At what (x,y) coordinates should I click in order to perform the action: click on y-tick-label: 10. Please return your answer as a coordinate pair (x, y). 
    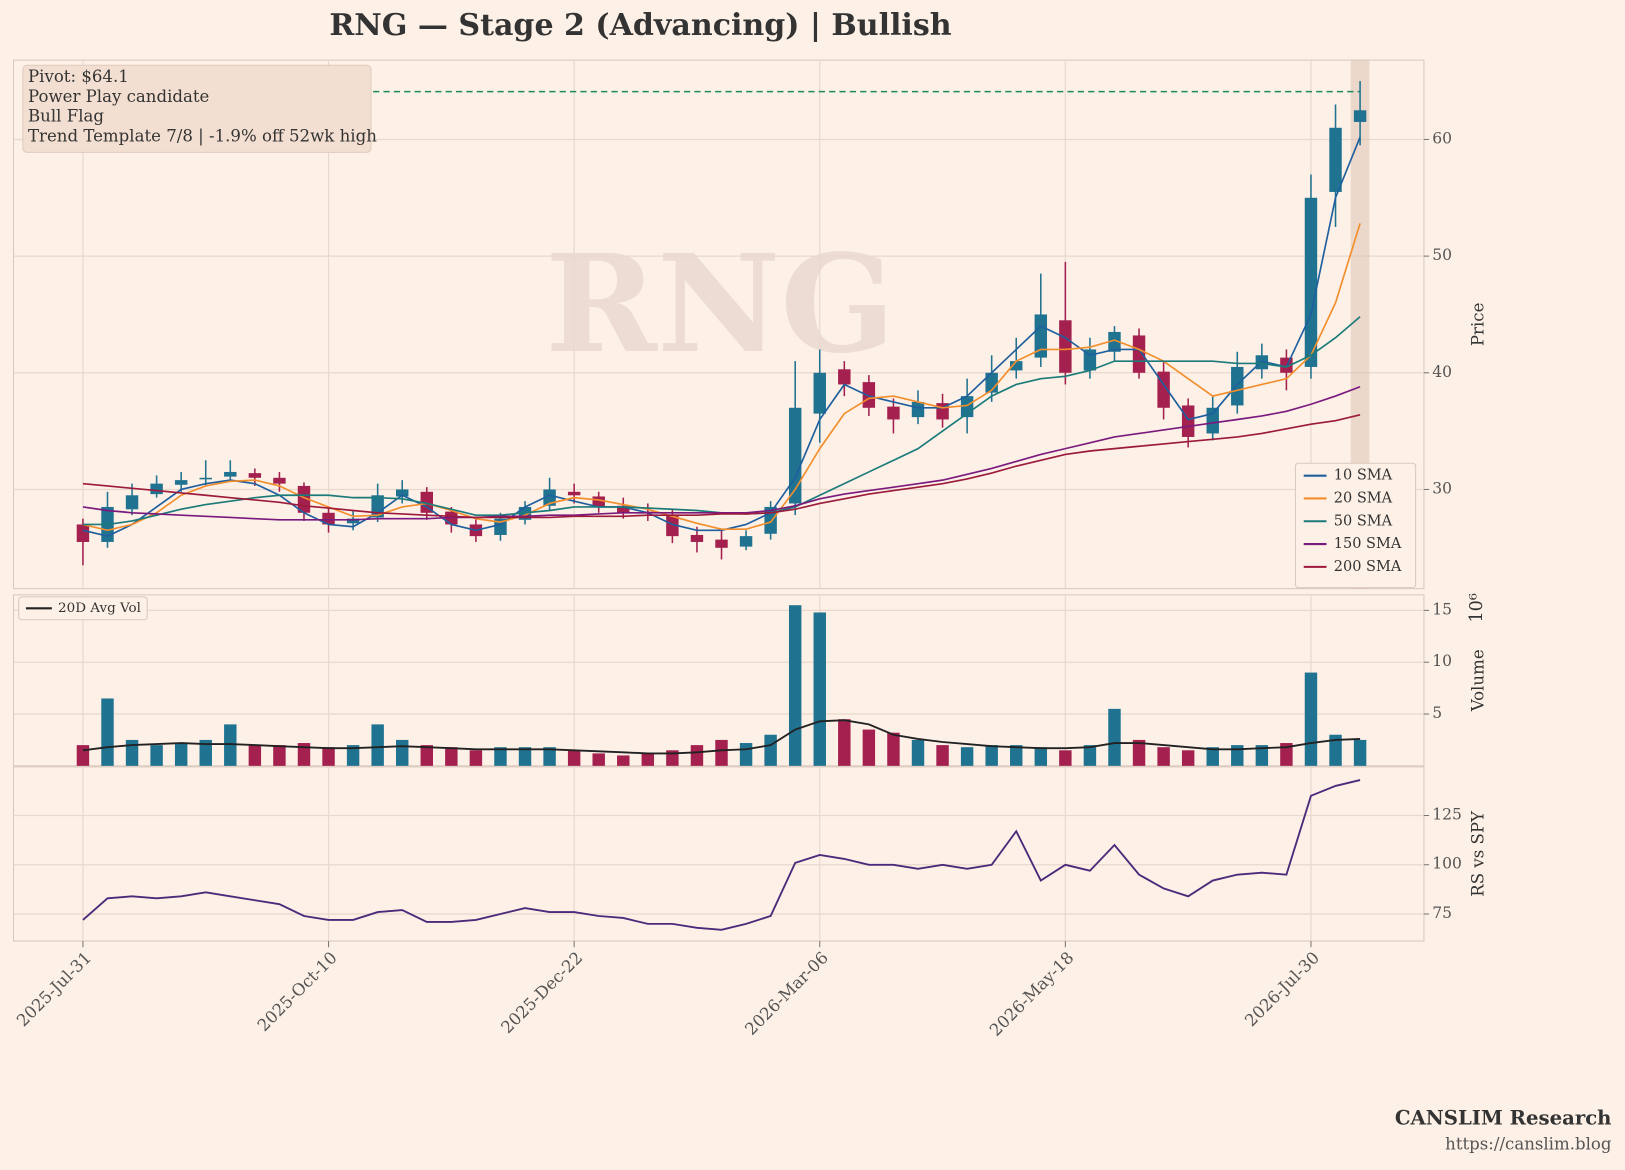
    Looking at the image, I should click on (1442, 661).